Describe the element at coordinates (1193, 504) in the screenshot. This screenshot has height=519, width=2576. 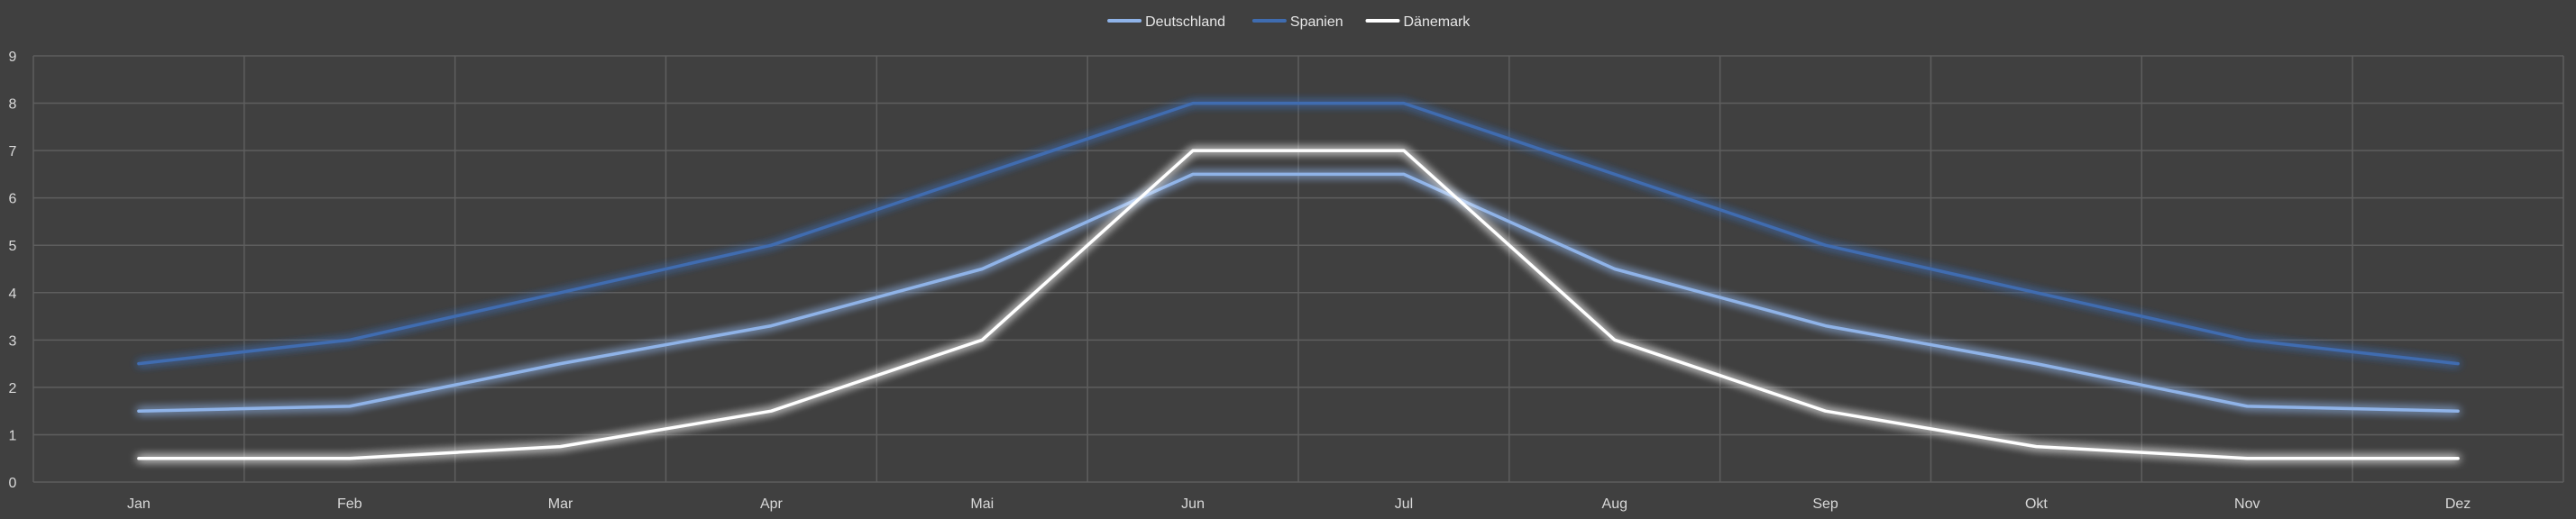
I see `x-tick-label: Jun` at that location.